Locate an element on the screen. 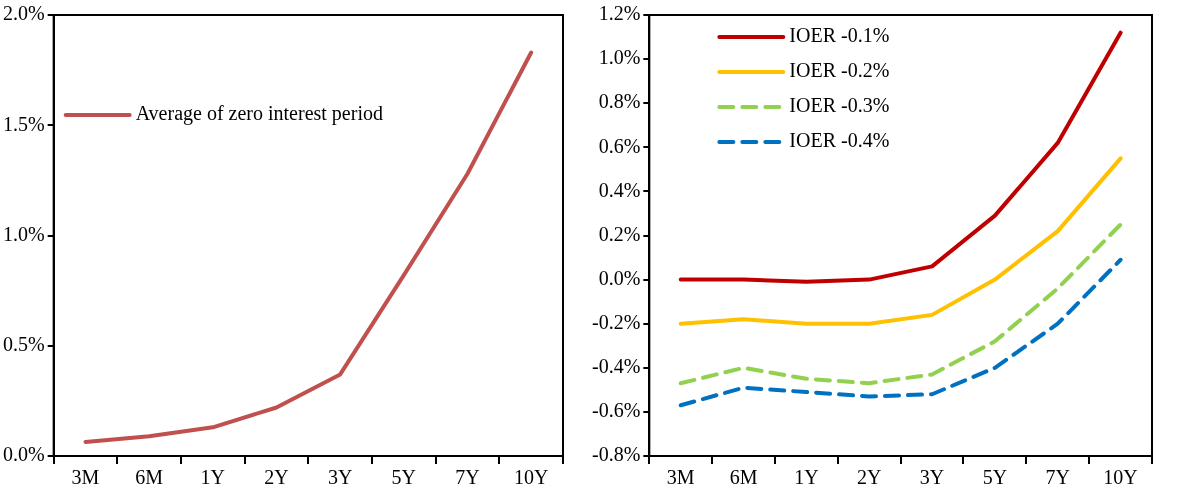  y-tick-label: -0.6% is located at coordinates (616, 410).